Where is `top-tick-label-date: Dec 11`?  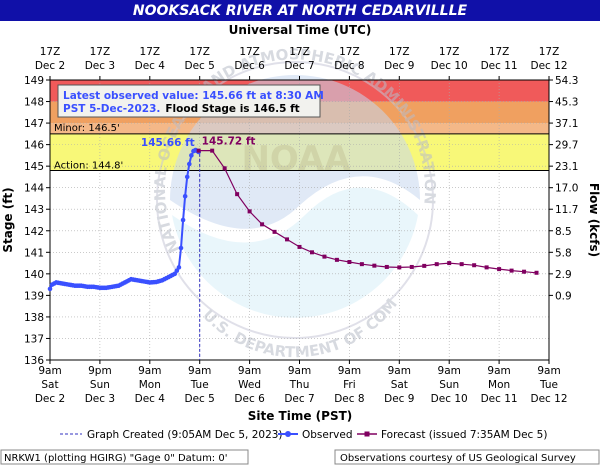 top-tick-label-date: Dec 11 is located at coordinates (499, 66).